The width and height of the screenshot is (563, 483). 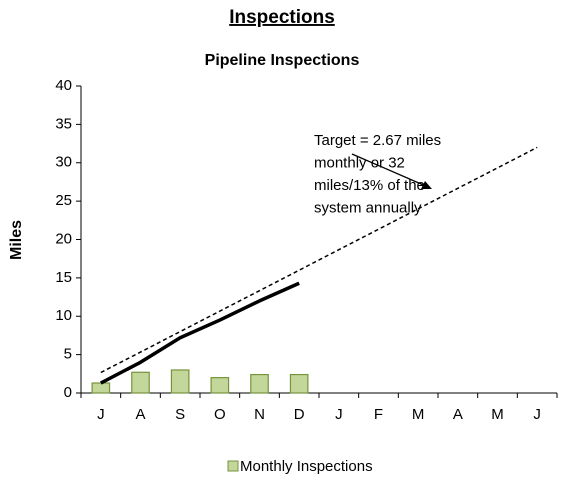 I want to click on y-tick-label: 10, so click(x=63, y=315).